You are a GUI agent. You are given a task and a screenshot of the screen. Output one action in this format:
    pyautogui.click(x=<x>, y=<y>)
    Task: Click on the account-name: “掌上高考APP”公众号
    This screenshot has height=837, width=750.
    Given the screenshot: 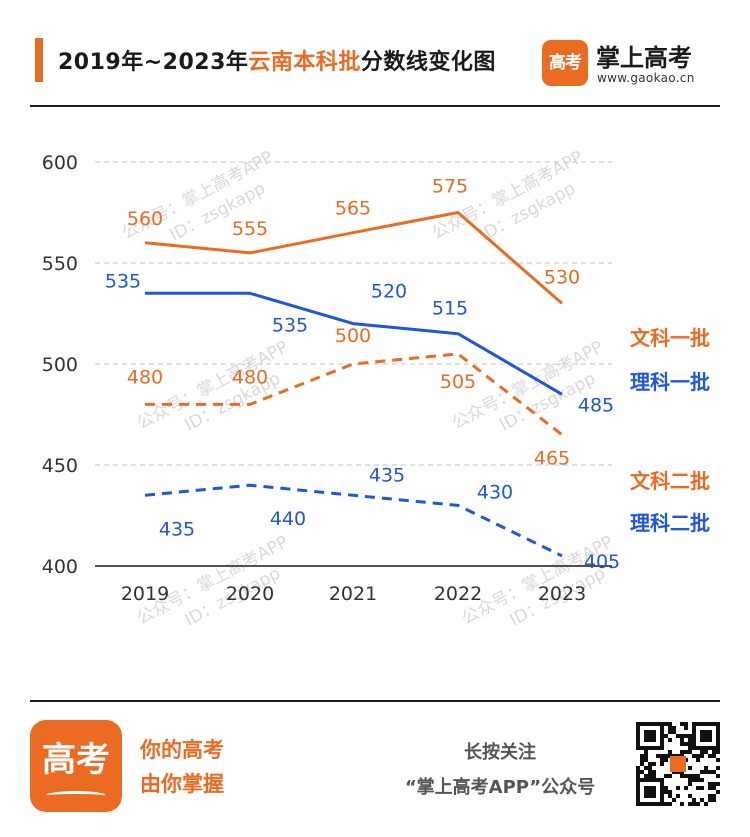 What is the action you would take?
    pyautogui.click(x=500, y=787)
    